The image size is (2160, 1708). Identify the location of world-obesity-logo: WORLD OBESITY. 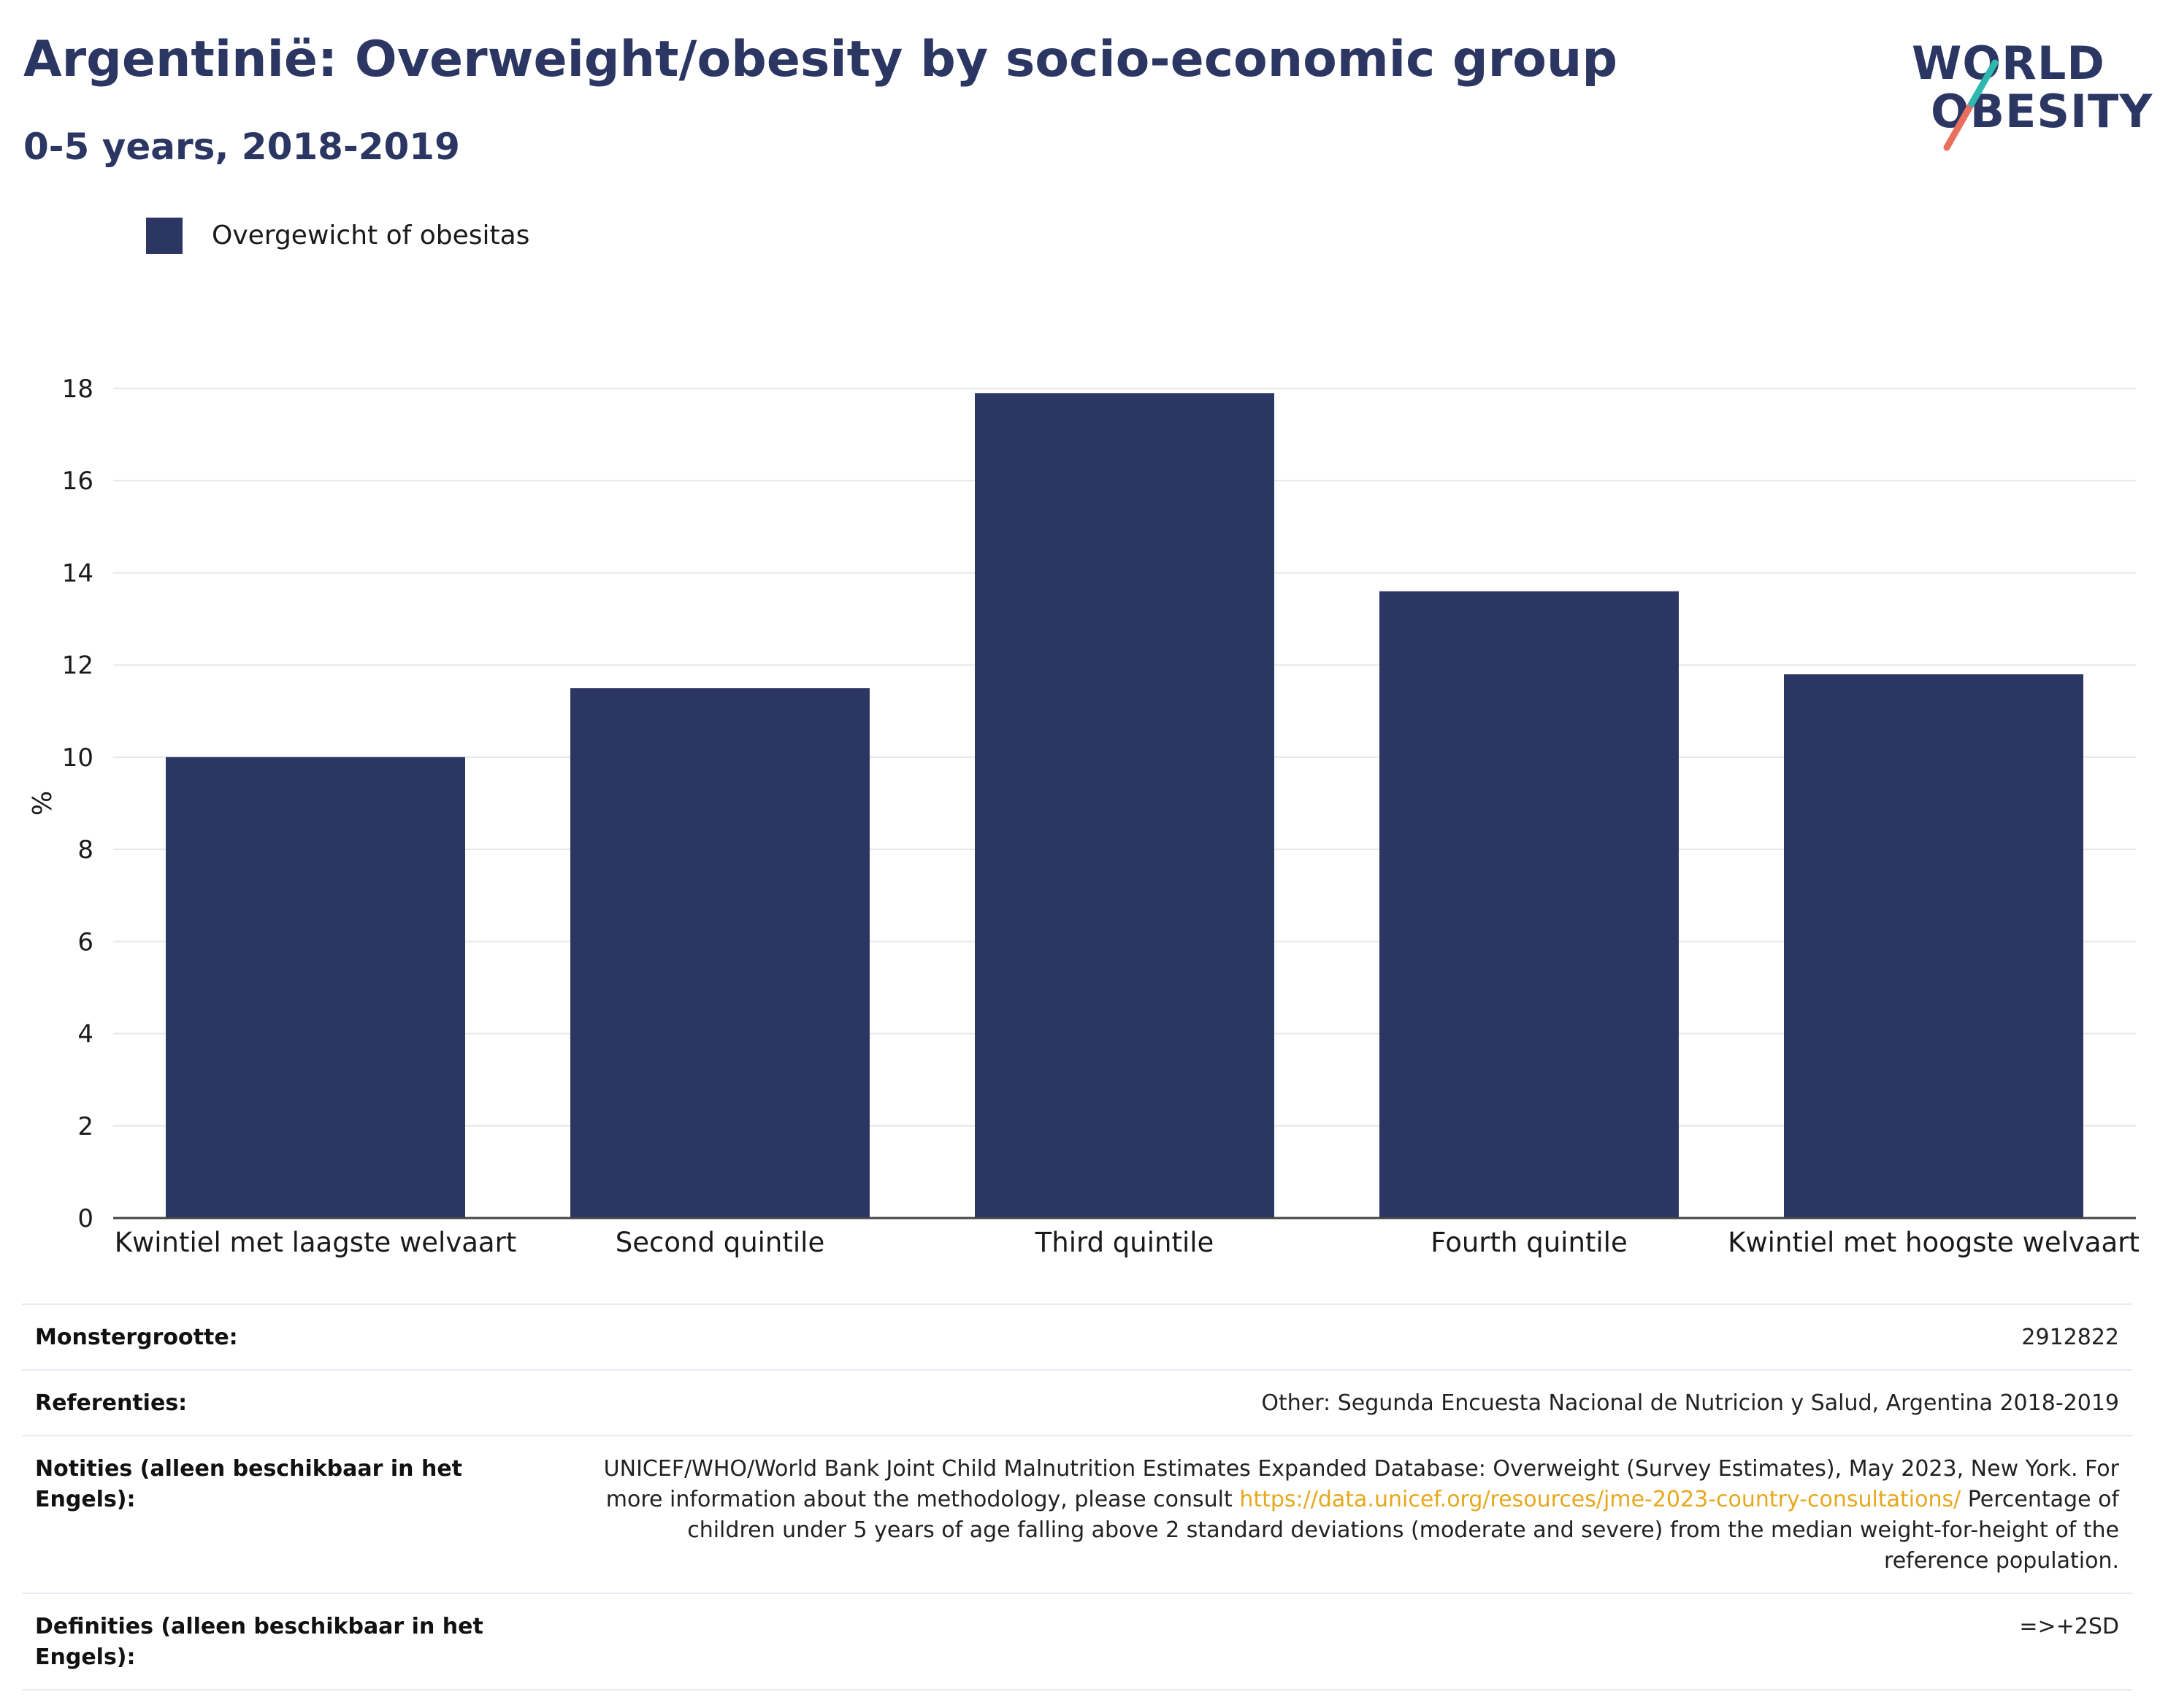
(2025, 87).